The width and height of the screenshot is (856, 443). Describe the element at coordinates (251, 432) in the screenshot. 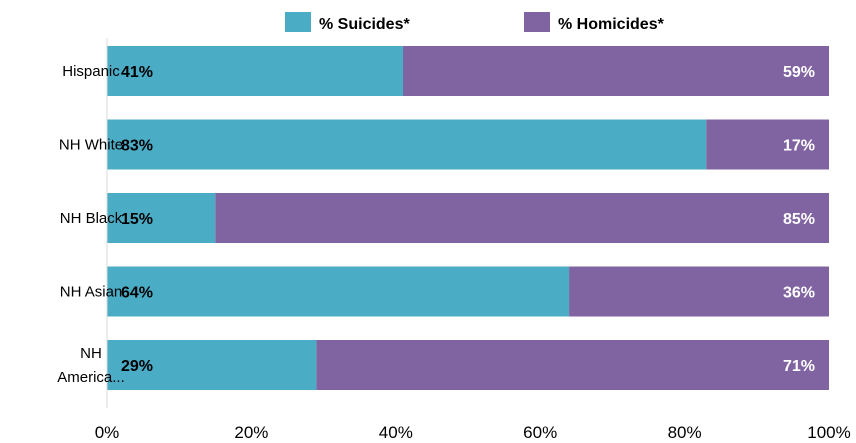

I see `x-tick-label-1: 20%` at that location.